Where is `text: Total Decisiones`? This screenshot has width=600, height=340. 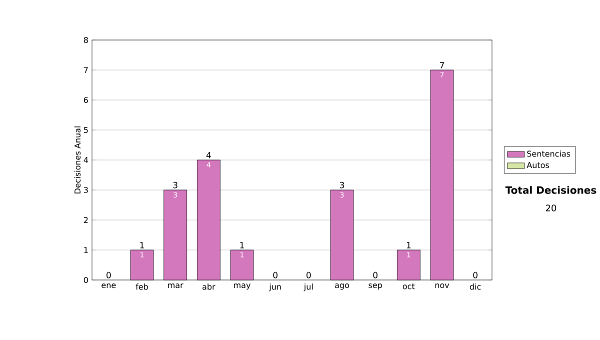
text: Total Decisiones is located at coordinates (550, 190).